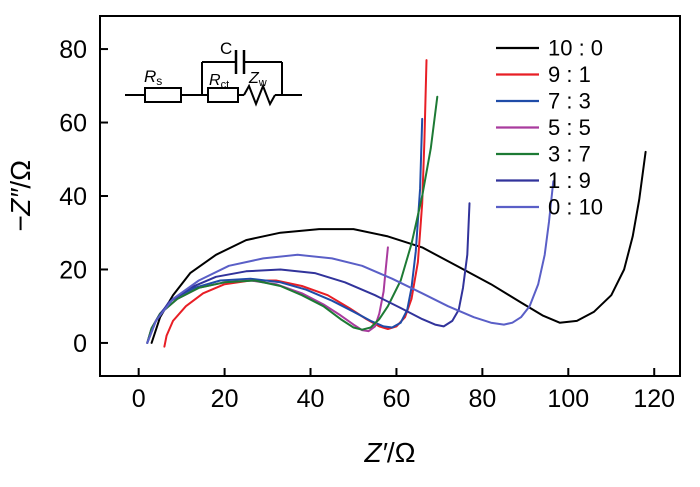 The height and width of the screenshot is (487, 700). What do you see at coordinates (73, 197) in the screenshot?
I see `y-tick-label: 40` at bounding box center [73, 197].